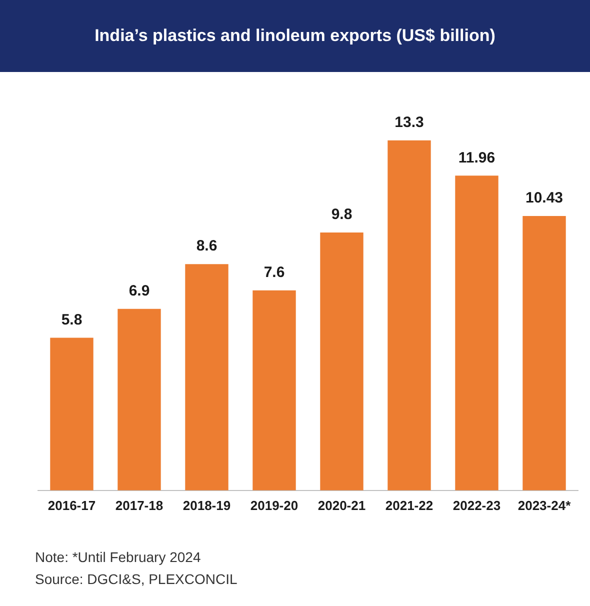 The height and width of the screenshot is (606, 590). What do you see at coordinates (139, 291) in the screenshot?
I see `data-label: 6.9` at bounding box center [139, 291].